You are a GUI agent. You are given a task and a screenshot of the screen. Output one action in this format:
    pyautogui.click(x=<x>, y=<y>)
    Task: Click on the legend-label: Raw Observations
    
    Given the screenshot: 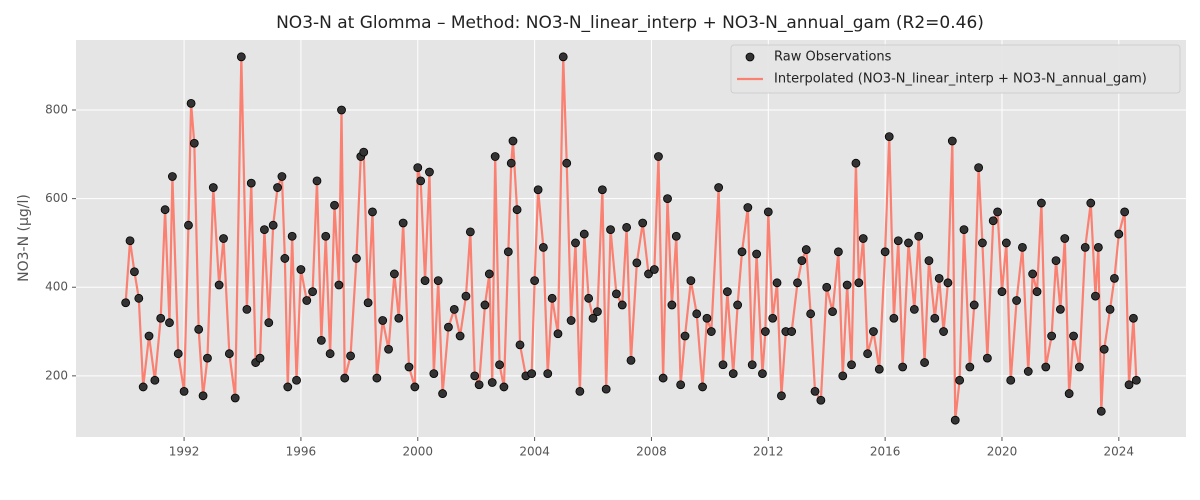 What is the action you would take?
    pyautogui.click(x=833, y=57)
    